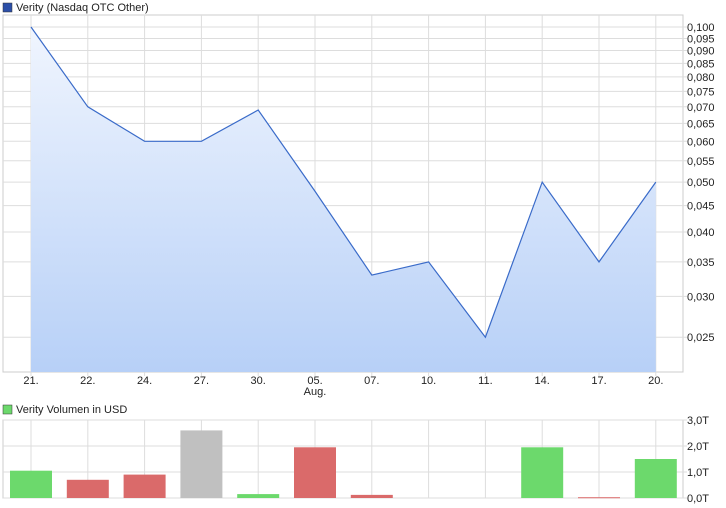 The width and height of the screenshot is (726, 508). Describe the element at coordinates (542, 381) in the screenshot. I see `x-tick-label: 14.` at that location.